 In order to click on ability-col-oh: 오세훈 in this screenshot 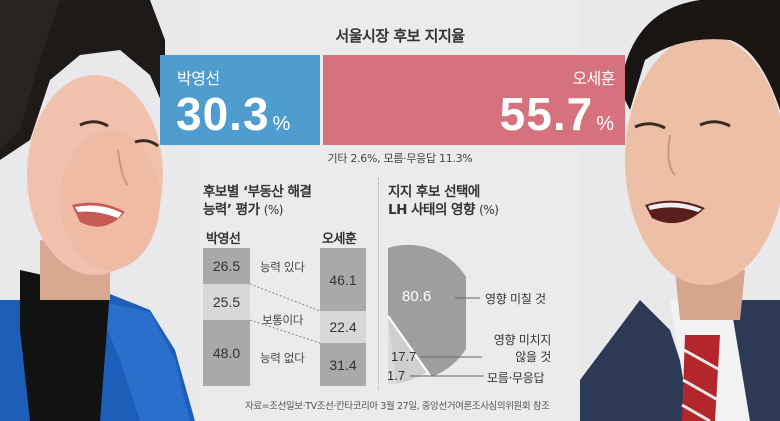, I will do `click(339, 239)`.